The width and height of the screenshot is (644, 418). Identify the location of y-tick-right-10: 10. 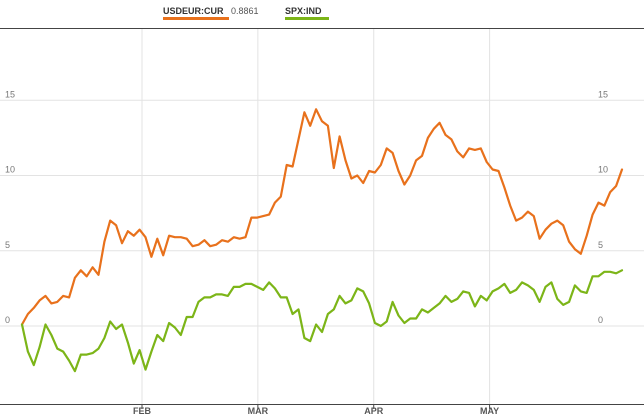
(603, 170).